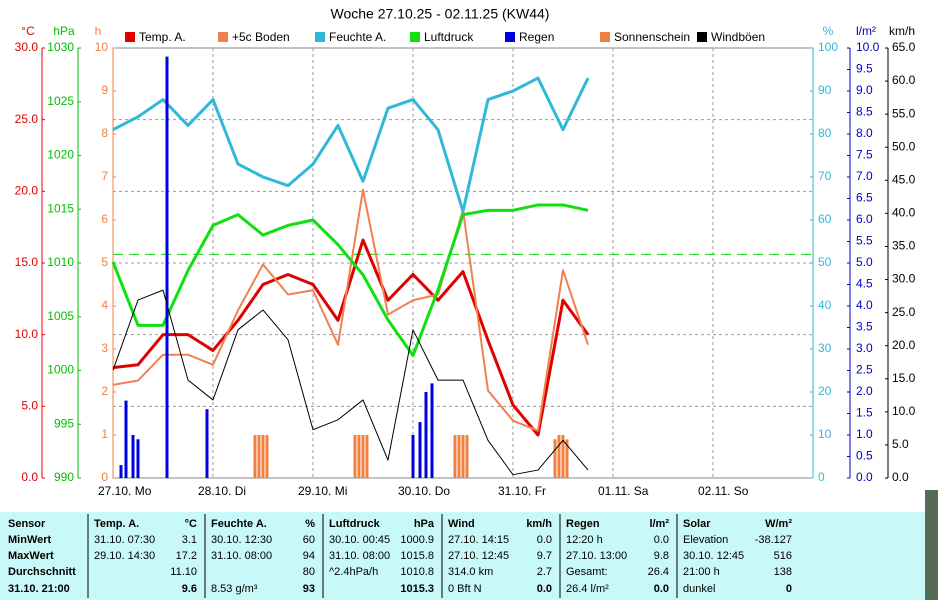 This screenshot has width=938, height=600. Describe the element at coordinates (355, 524) in the screenshot. I see `block-title: Luftdruck` at that location.